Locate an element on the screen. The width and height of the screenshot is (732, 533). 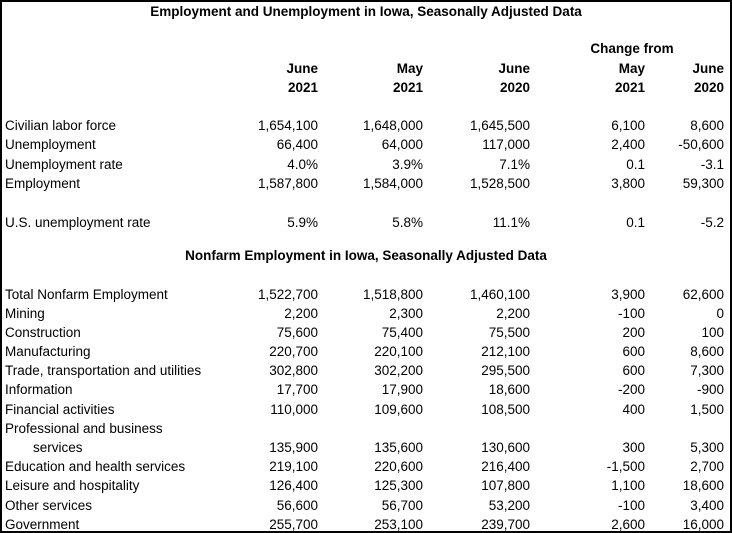
cell-may-2021: 109,600 is located at coordinates (398, 409).